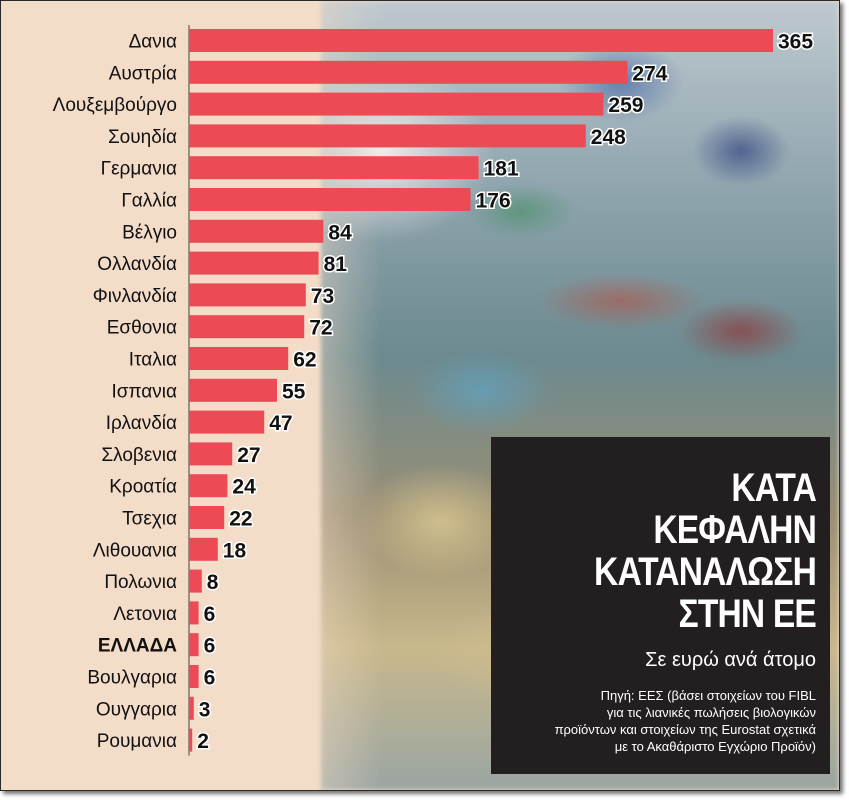  Describe the element at coordinates (708, 695) in the screenshot. I see `source-note-line: Πηγή: ΕΕΣ (βάσει στοιχείων του FIBL` at that location.